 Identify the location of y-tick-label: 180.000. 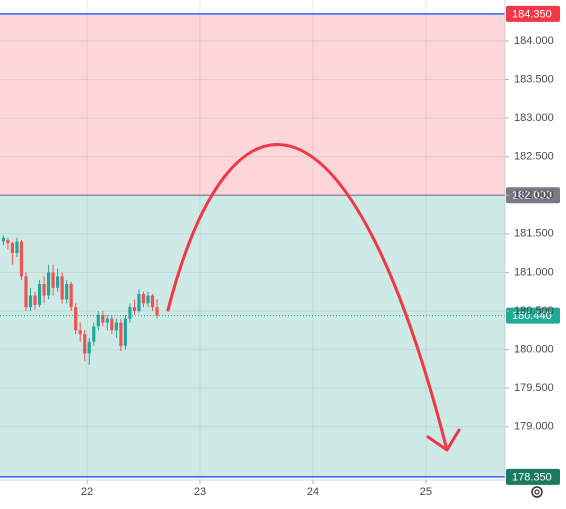
(534, 349).